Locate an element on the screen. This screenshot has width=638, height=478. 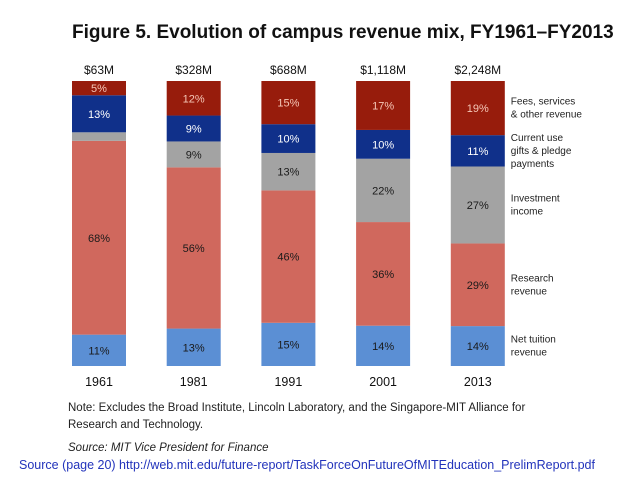
total-label: $688M is located at coordinates (288, 70).